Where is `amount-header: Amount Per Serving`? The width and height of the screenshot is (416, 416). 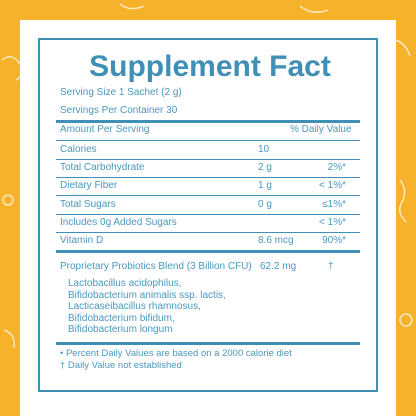
amount-header: Amount Per Serving is located at coordinates (105, 129).